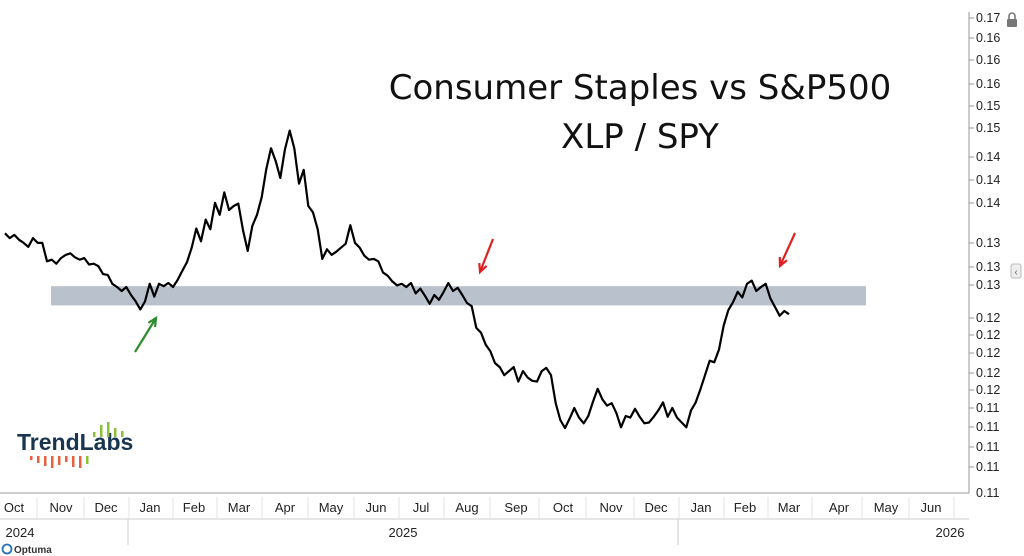  I want to click on annotation-arrows, so click(465, 292).